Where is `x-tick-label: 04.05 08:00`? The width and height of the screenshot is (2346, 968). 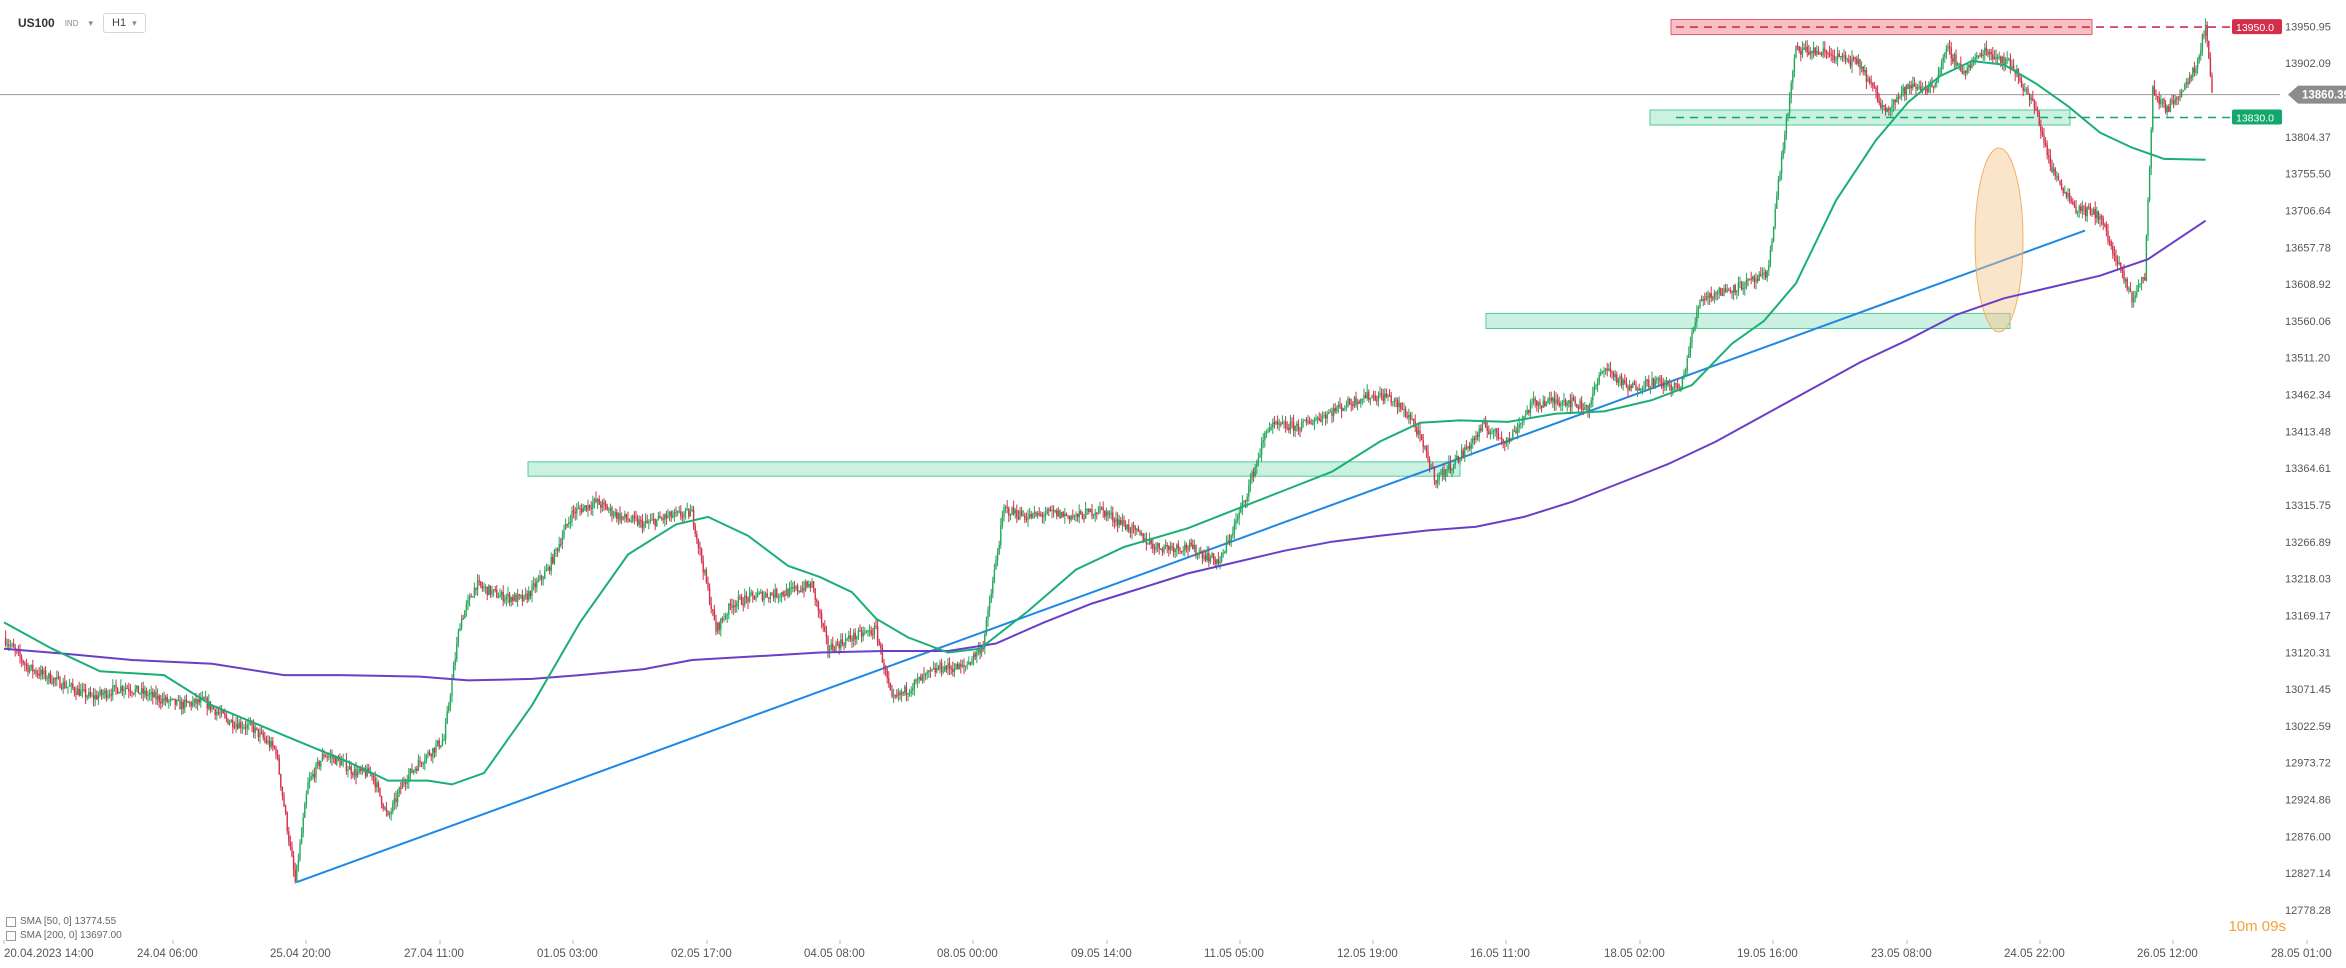
x-tick-label: 04.05 08:00 is located at coordinates (834, 954).